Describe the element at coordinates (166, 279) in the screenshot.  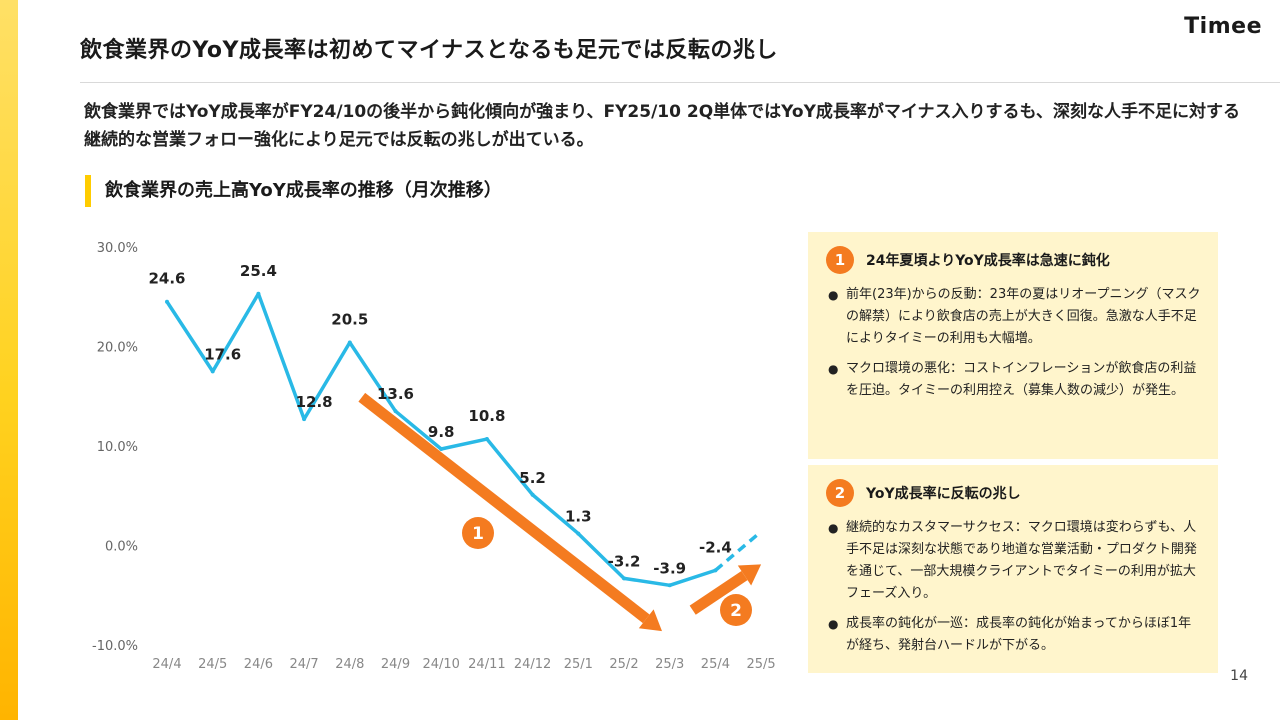
I see `data-label: 24.6` at that location.